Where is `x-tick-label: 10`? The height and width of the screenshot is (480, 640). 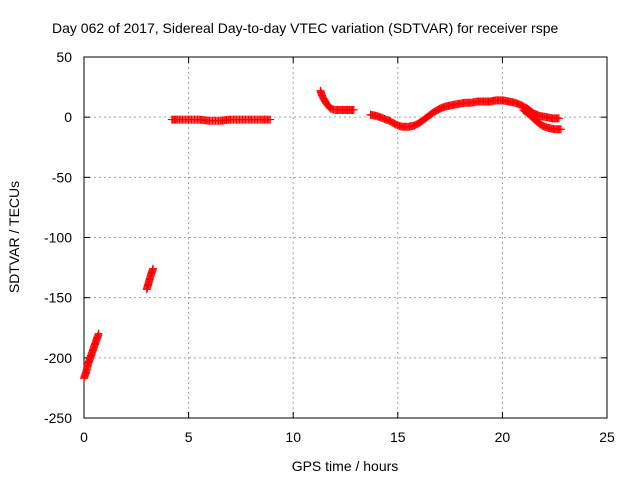 x-tick-label: 10 is located at coordinates (293, 437).